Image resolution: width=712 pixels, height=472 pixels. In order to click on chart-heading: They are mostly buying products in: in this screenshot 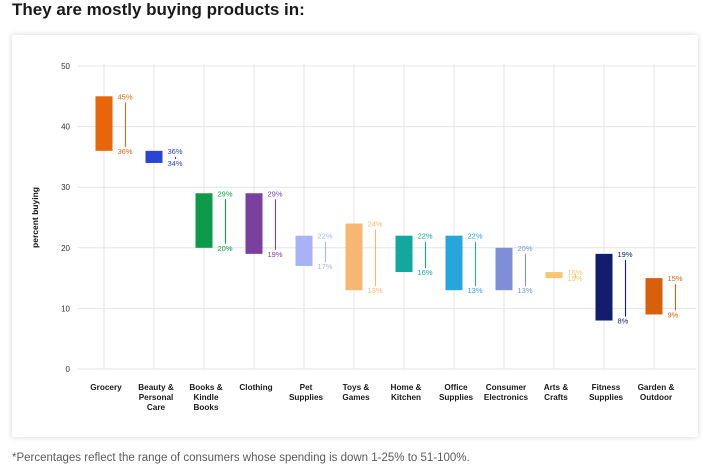, I will do `click(158, 9)`.